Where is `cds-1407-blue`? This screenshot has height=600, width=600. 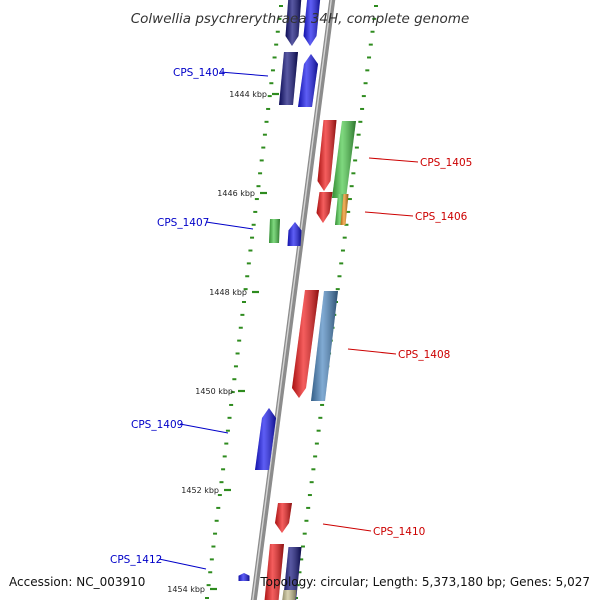 cds-1407-blue is located at coordinates (294, 234).